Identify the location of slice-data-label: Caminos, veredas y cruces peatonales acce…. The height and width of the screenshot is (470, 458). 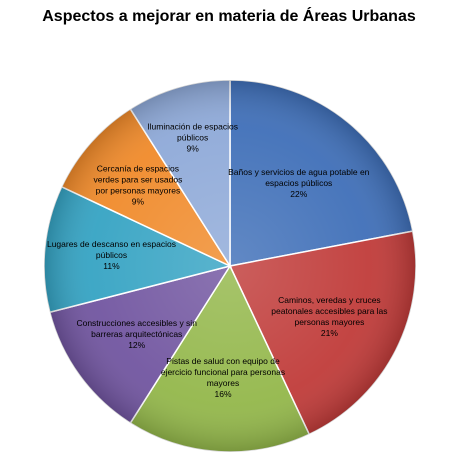
(329, 316).